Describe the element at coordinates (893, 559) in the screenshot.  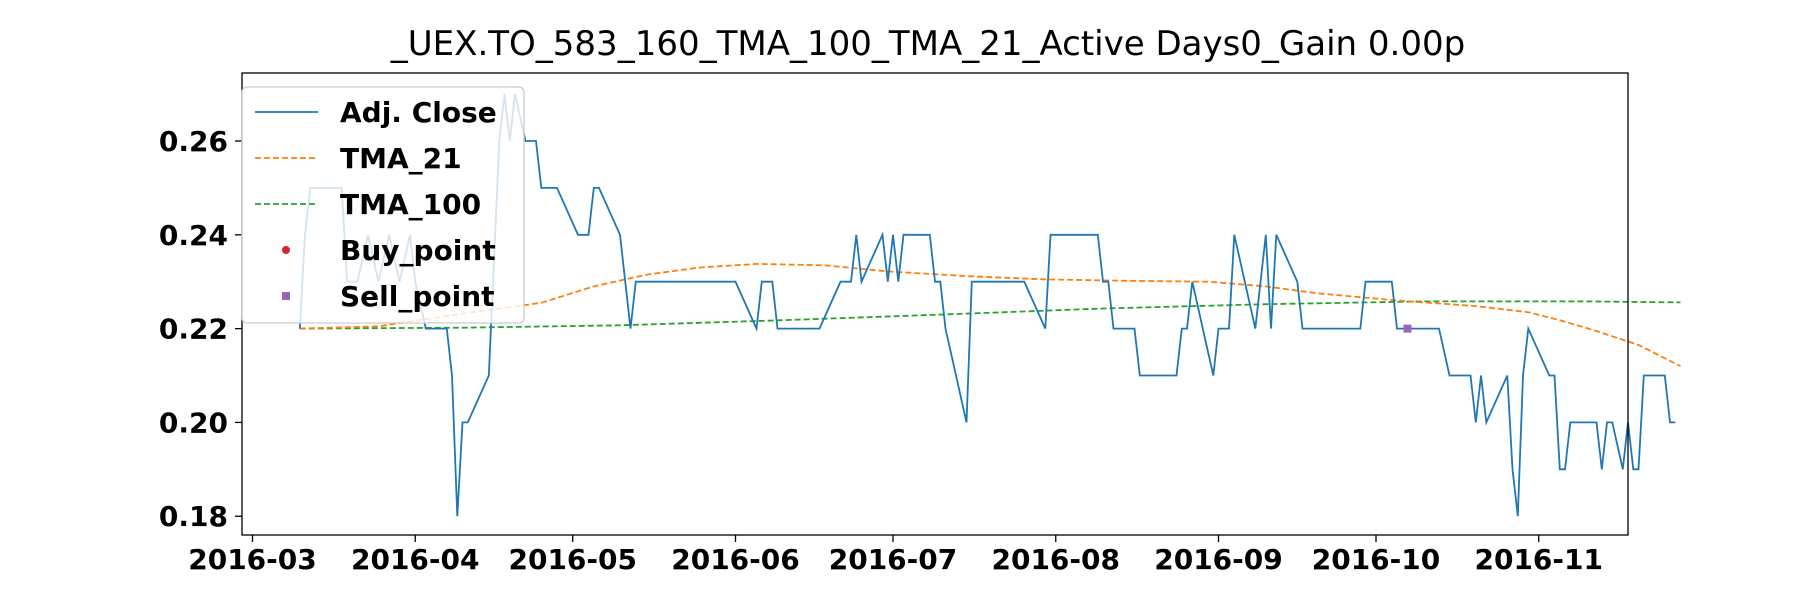
I see `x-tick-label: 2016-07` at that location.